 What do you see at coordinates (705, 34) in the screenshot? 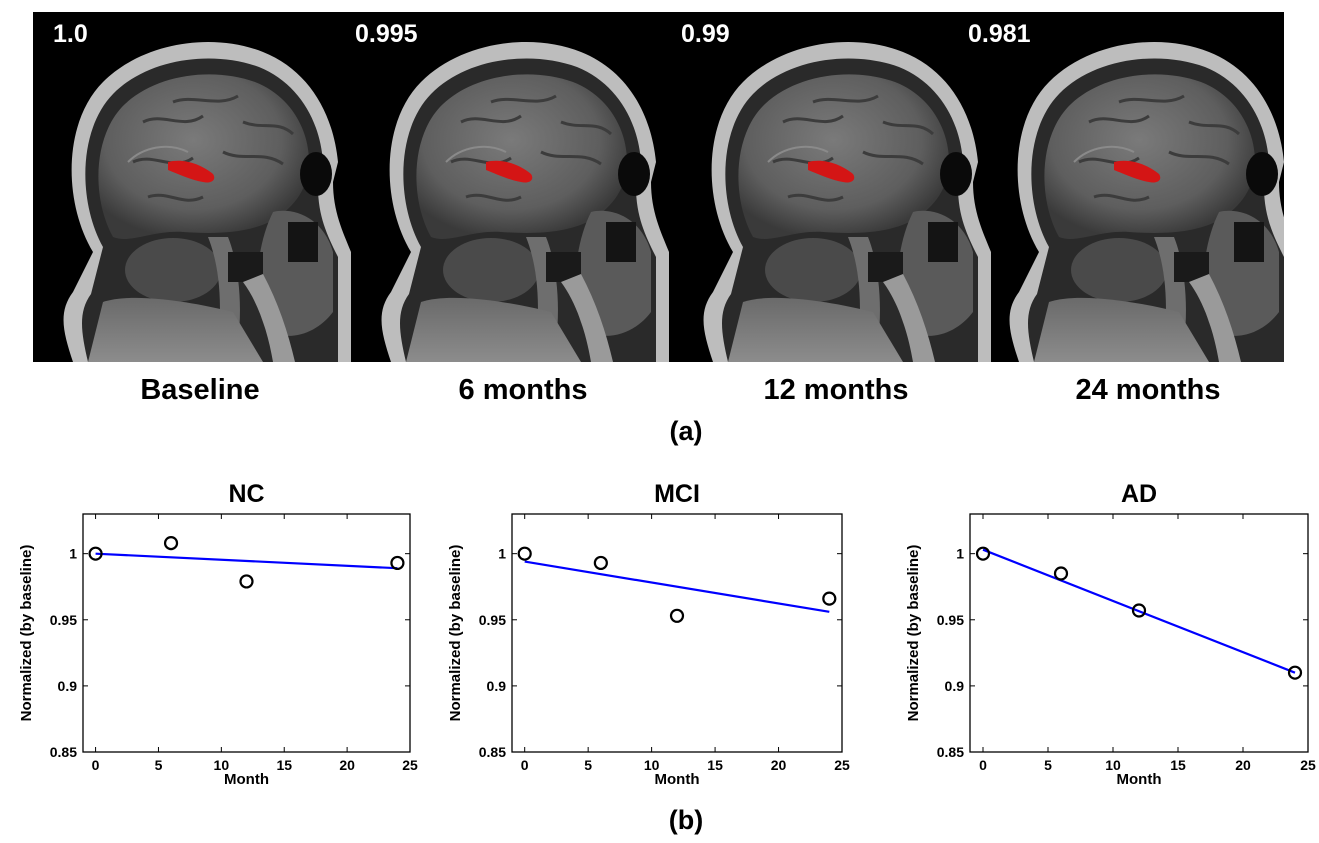
I see `scan-value-12-months: 0.99` at bounding box center [705, 34].